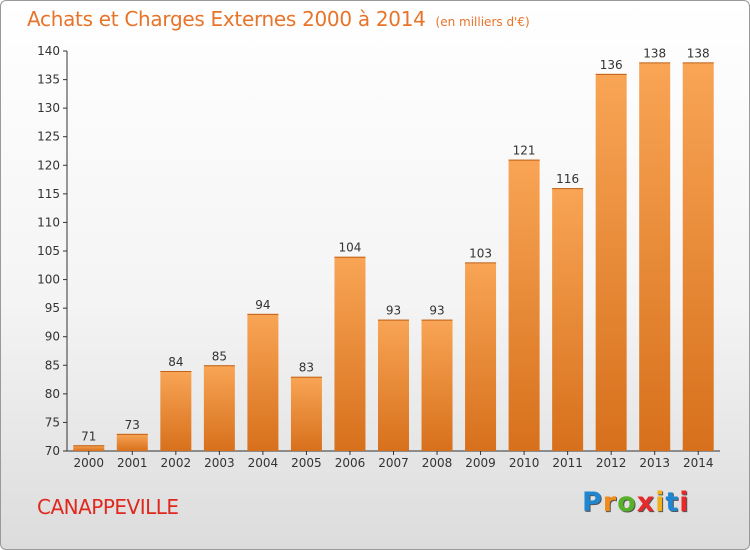  I want to click on x-tick-label: 2007, so click(393, 463).